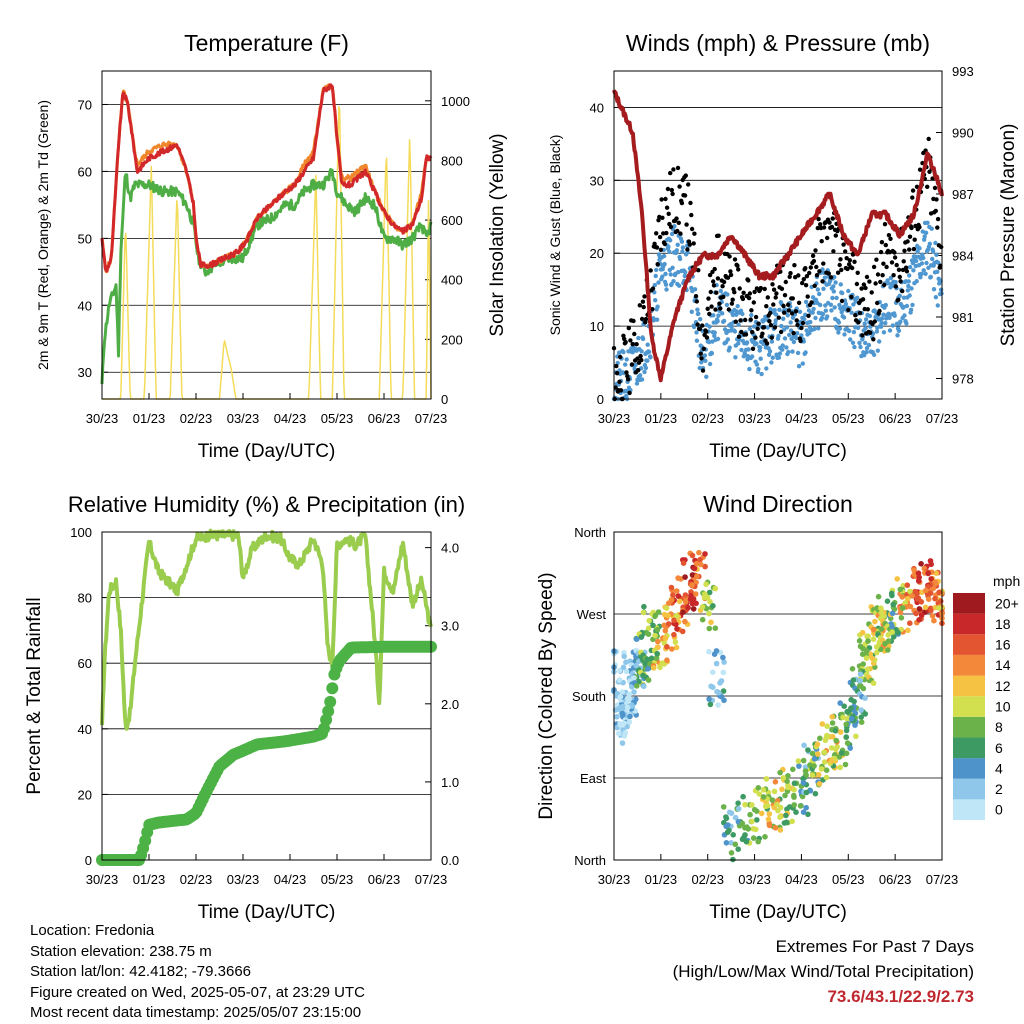 The image size is (1024, 1024). What do you see at coordinates (778, 235) in the screenshot?
I see `winds-frame` at bounding box center [778, 235].